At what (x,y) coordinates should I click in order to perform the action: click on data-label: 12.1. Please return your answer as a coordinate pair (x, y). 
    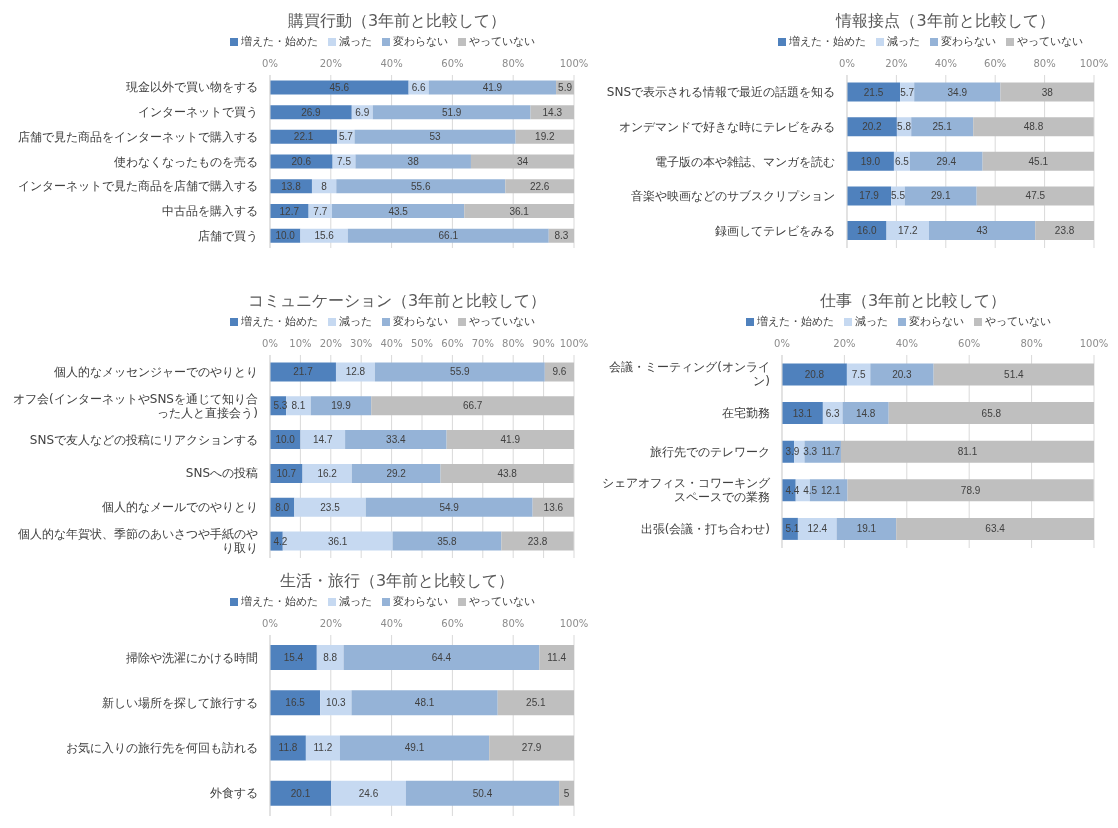
    Looking at the image, I should click on (831, 490).